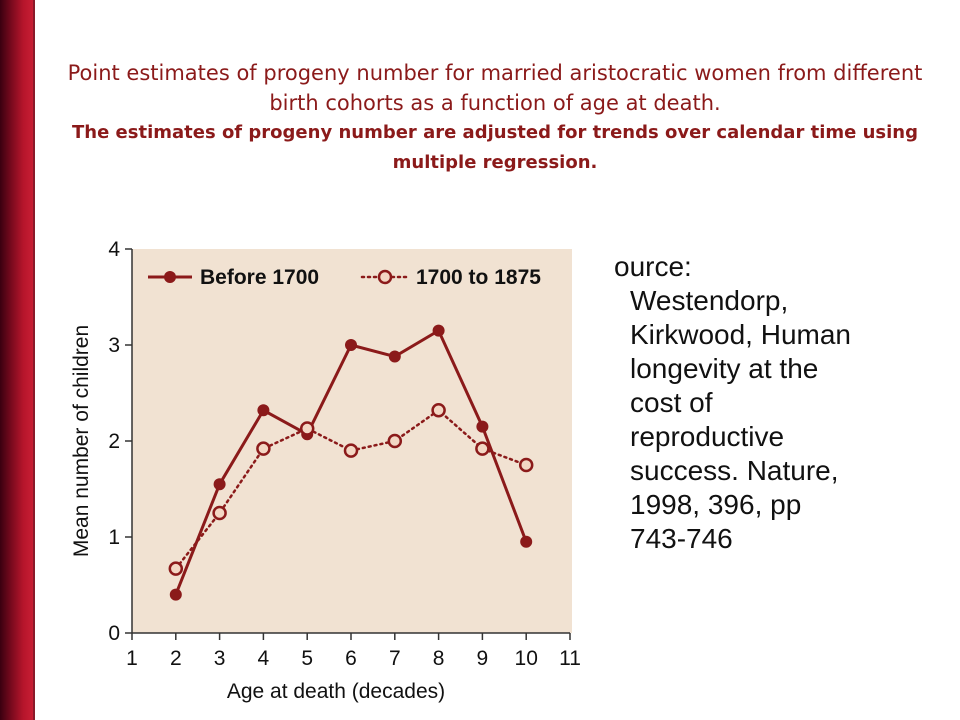 Image resolution: width=960 pixels, height=720 pixels. I want to click on legend-label-1: Before 1700, so click(259, 277).